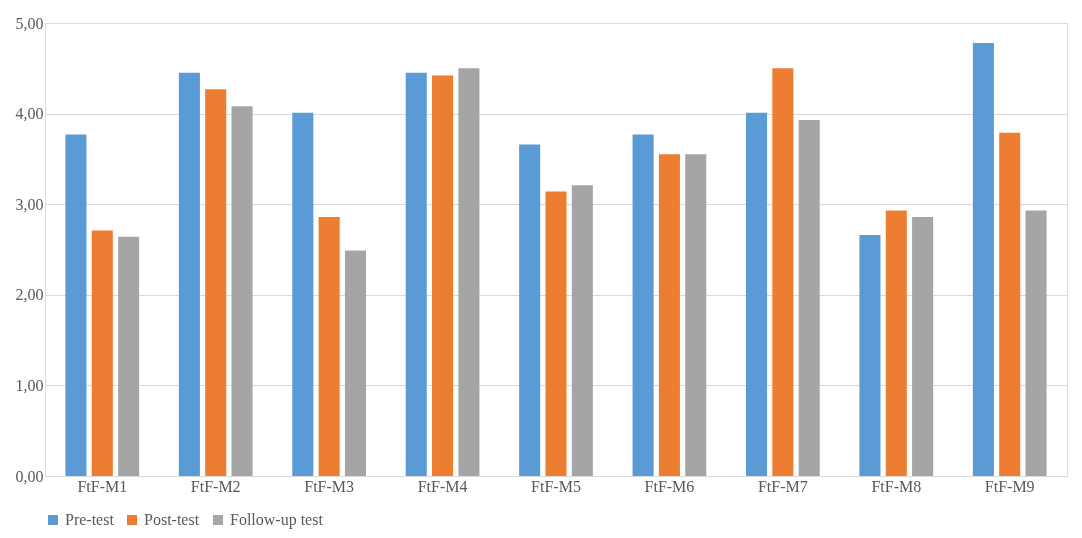  What do you see at coordinates (29, 385) in the screenshot?
I see `y-tick-label: 1,00` at bounding box center [29, 385].